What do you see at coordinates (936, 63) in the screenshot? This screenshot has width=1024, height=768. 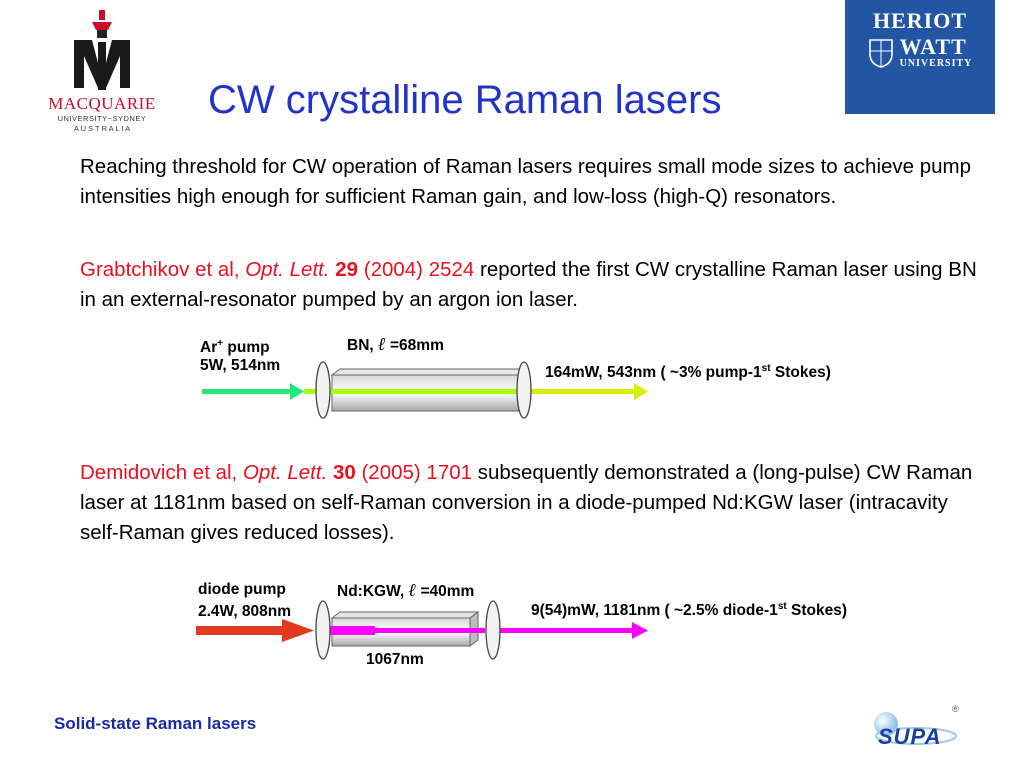 I see `heriot-watt-line3: UNIVERSITY` at bounding box center [936, 63].